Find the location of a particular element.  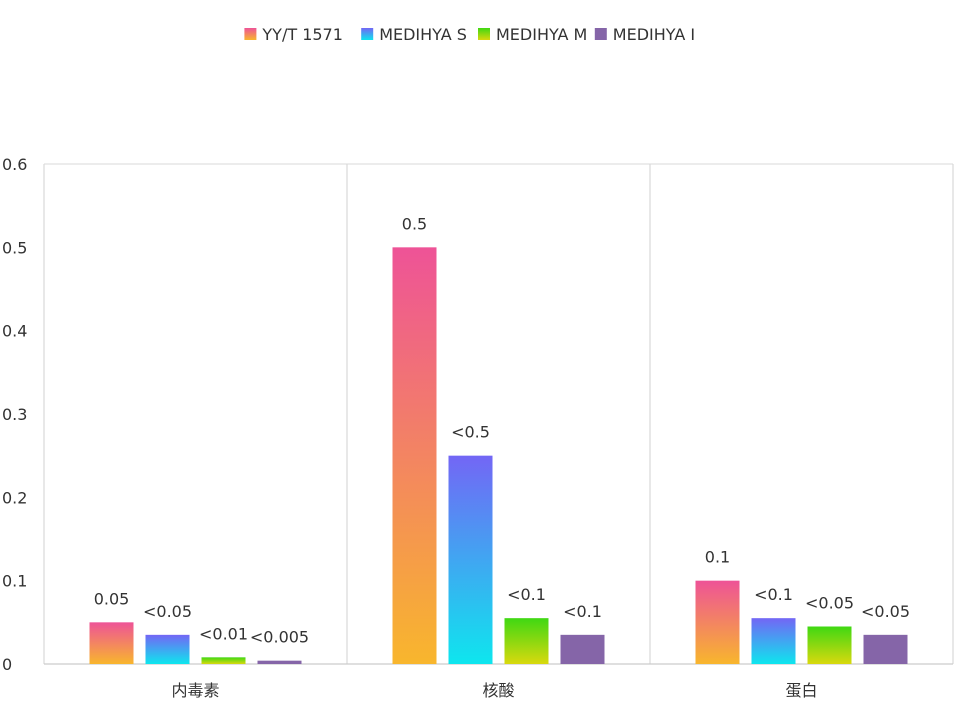

x-category-label: 蛋白 is located at coordinates (801, 690).